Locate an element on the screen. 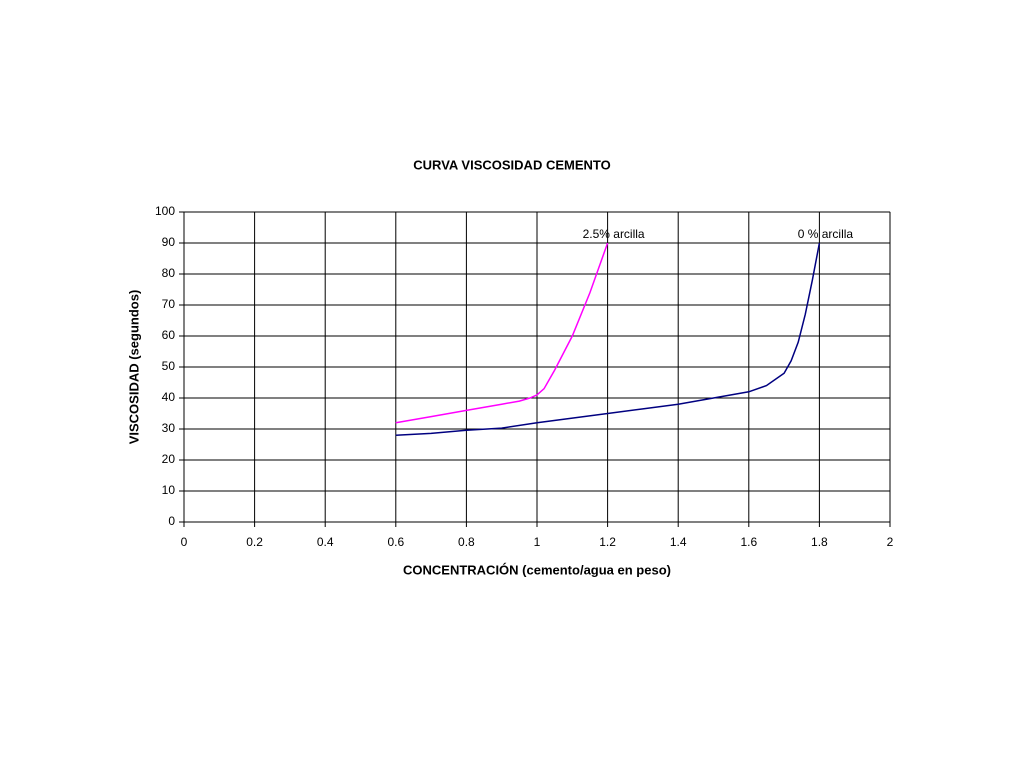 Image resolution: width=1024 pixels, height=768 pixels. y-tick-label: 0 is located at coordinates (171, 521).